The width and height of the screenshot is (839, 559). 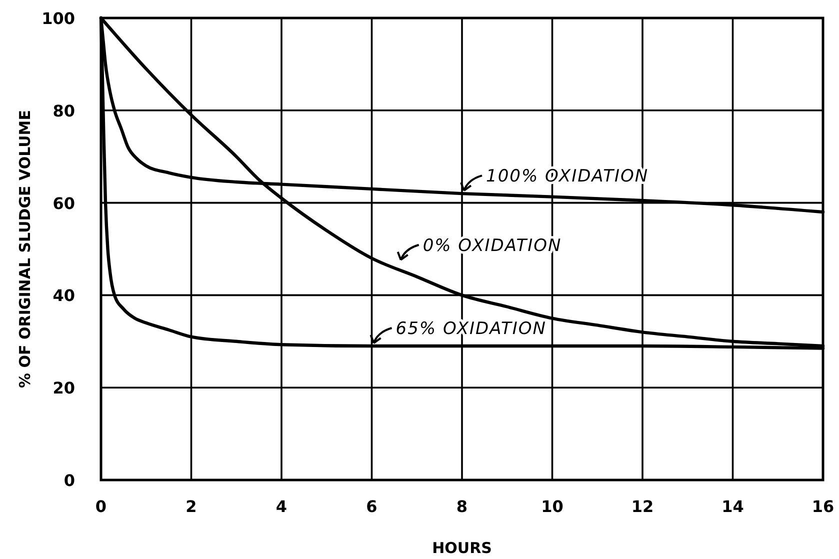 I want to click on x-axis-title: HOURS, so click(x=462, y=548).